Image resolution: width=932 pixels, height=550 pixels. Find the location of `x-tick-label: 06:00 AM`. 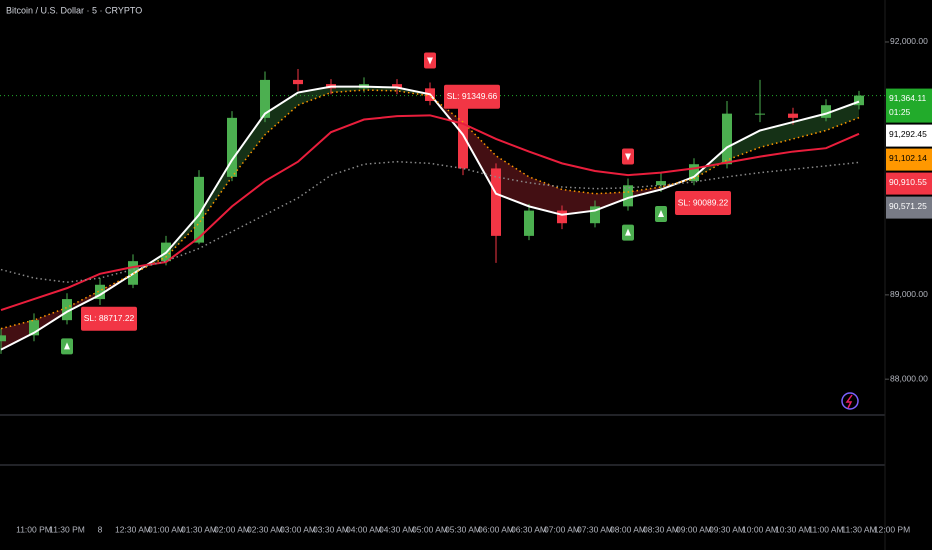

x-tick-label: 06:00 AM is located at coordinates (496, 529).